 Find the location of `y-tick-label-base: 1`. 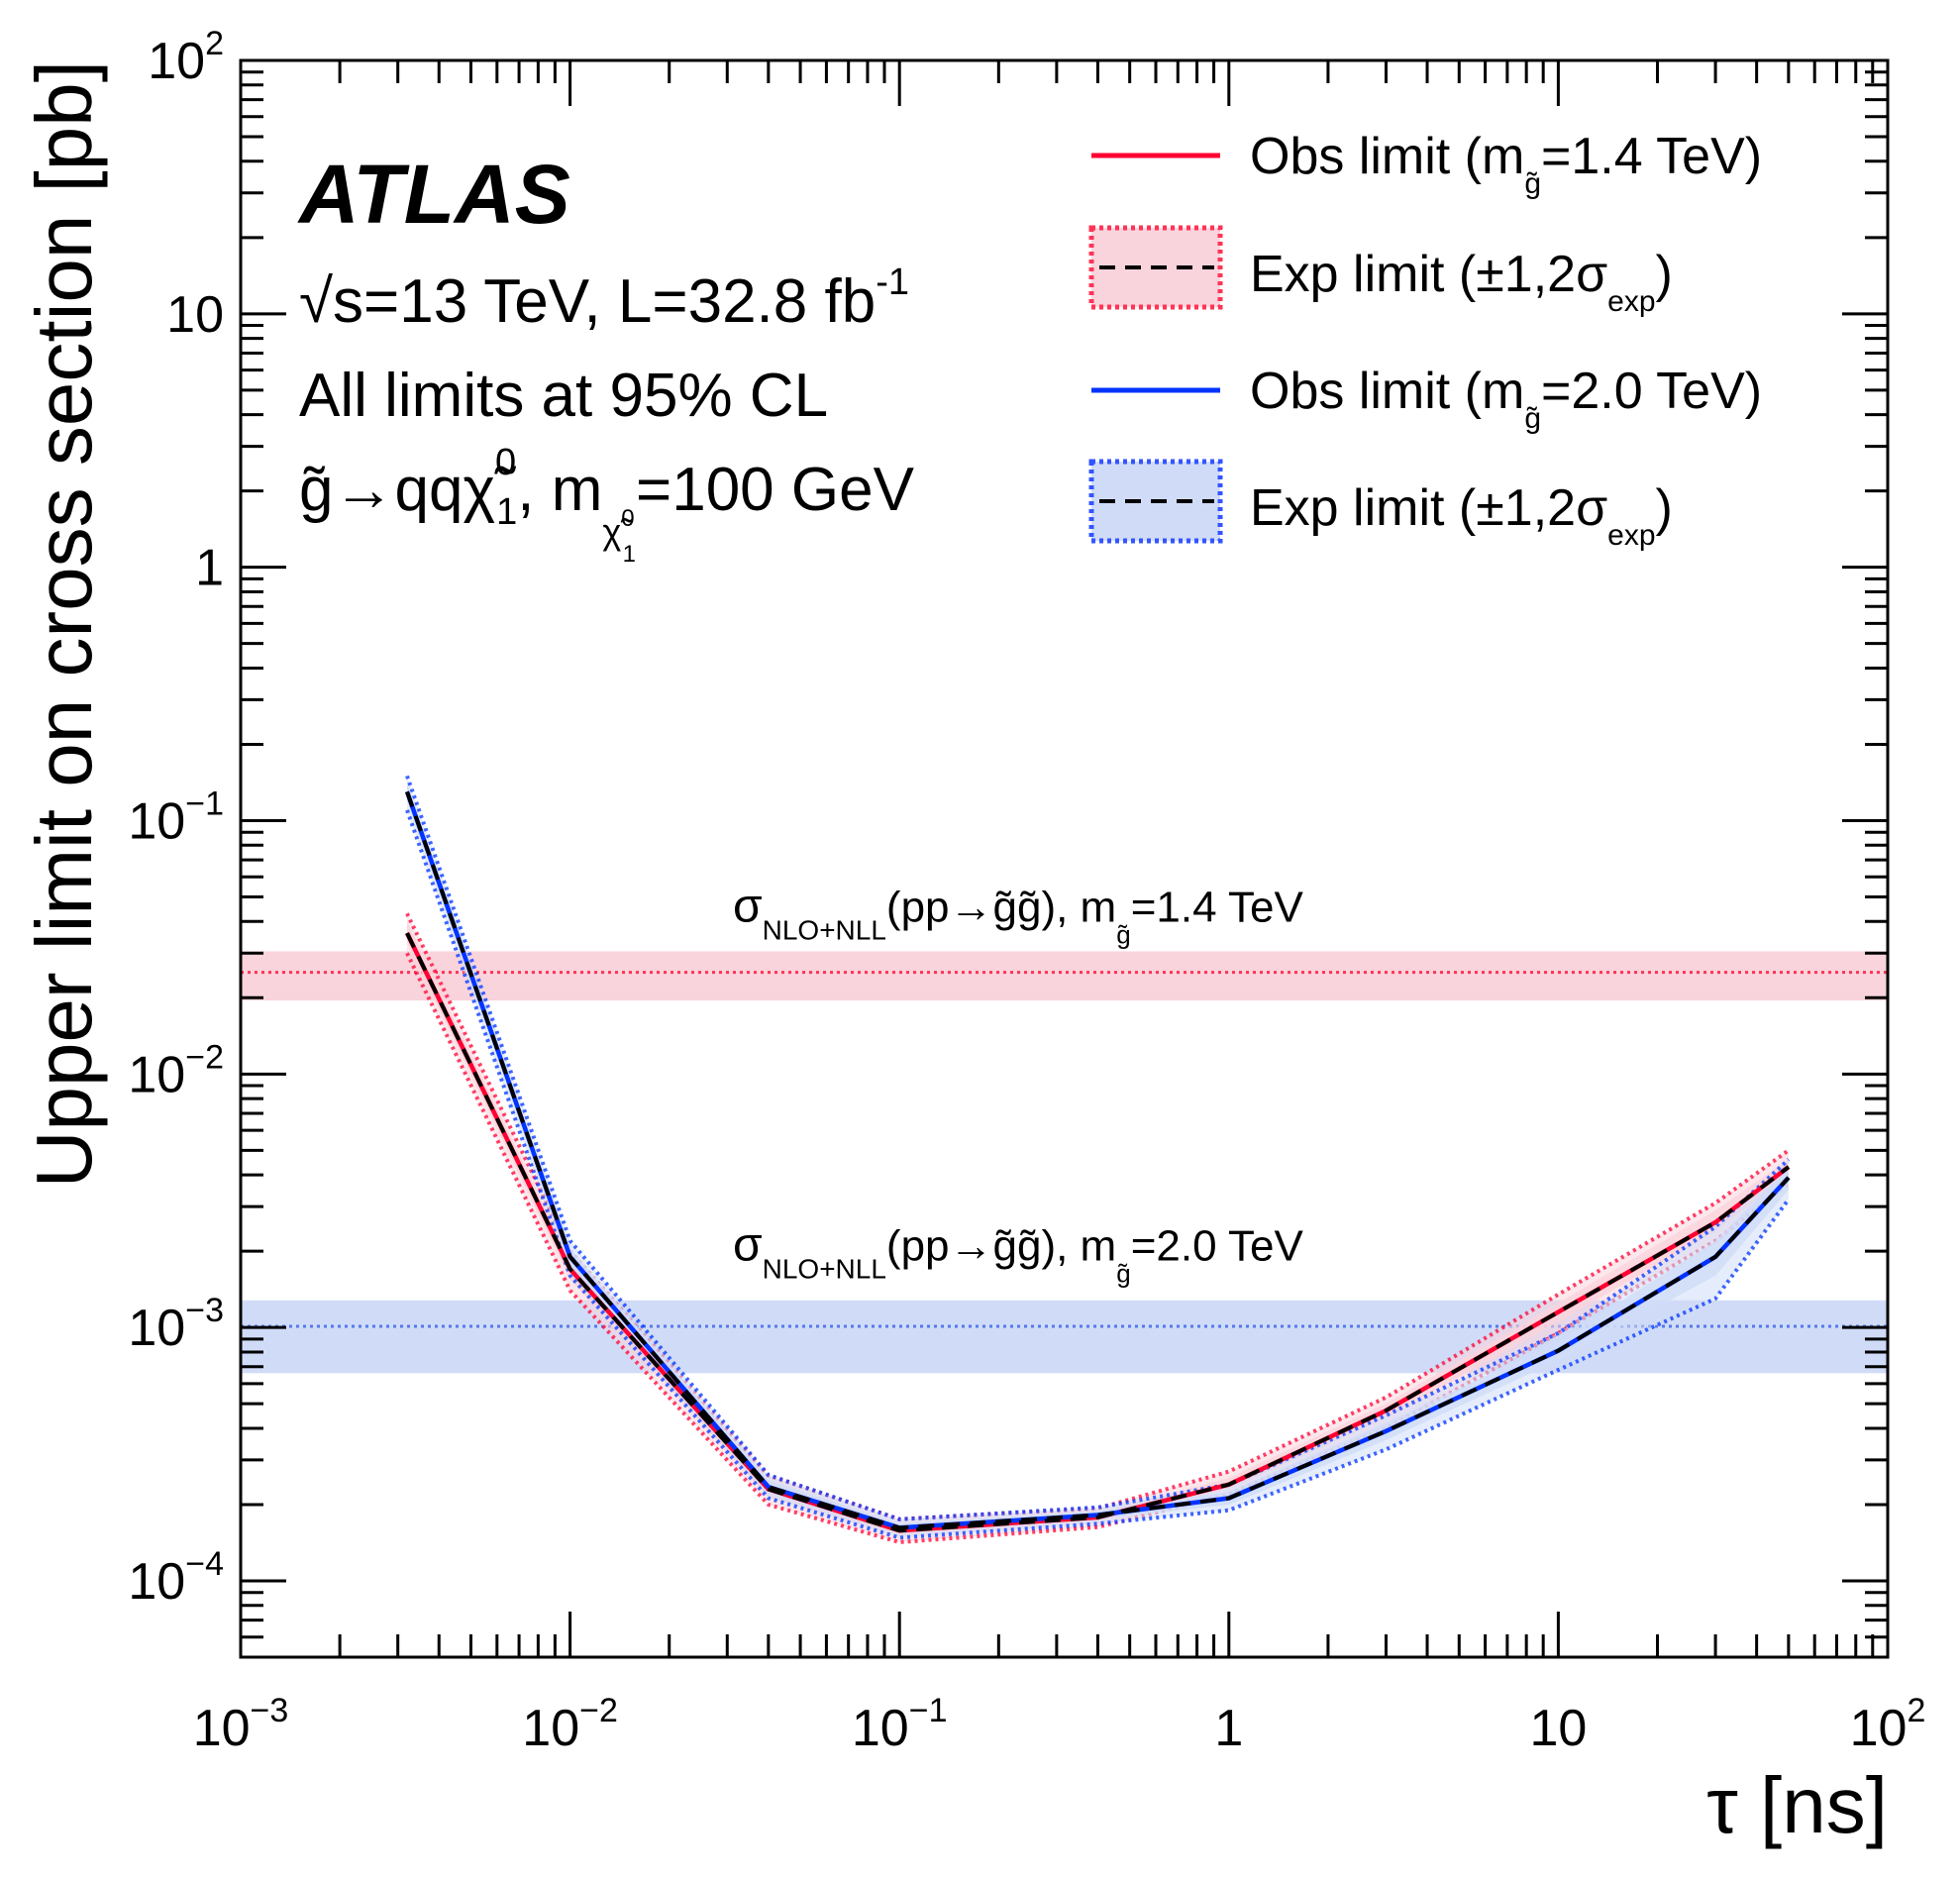

y-tick-label-base: 1 is located at coordinates (209, 568).